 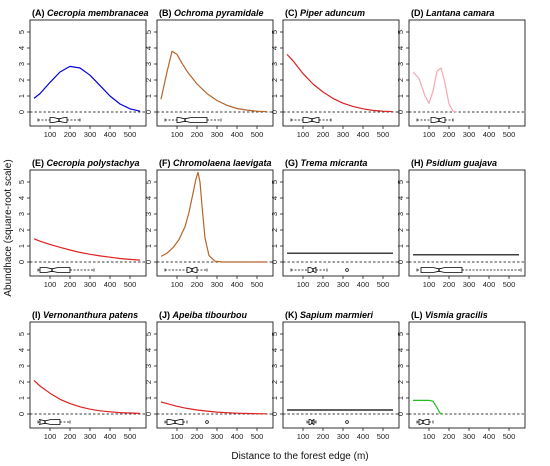 What do you see at coordinates (347, 270) in the screenshot?
I see `boxplot-outlier` at bounding box center [347, 270].